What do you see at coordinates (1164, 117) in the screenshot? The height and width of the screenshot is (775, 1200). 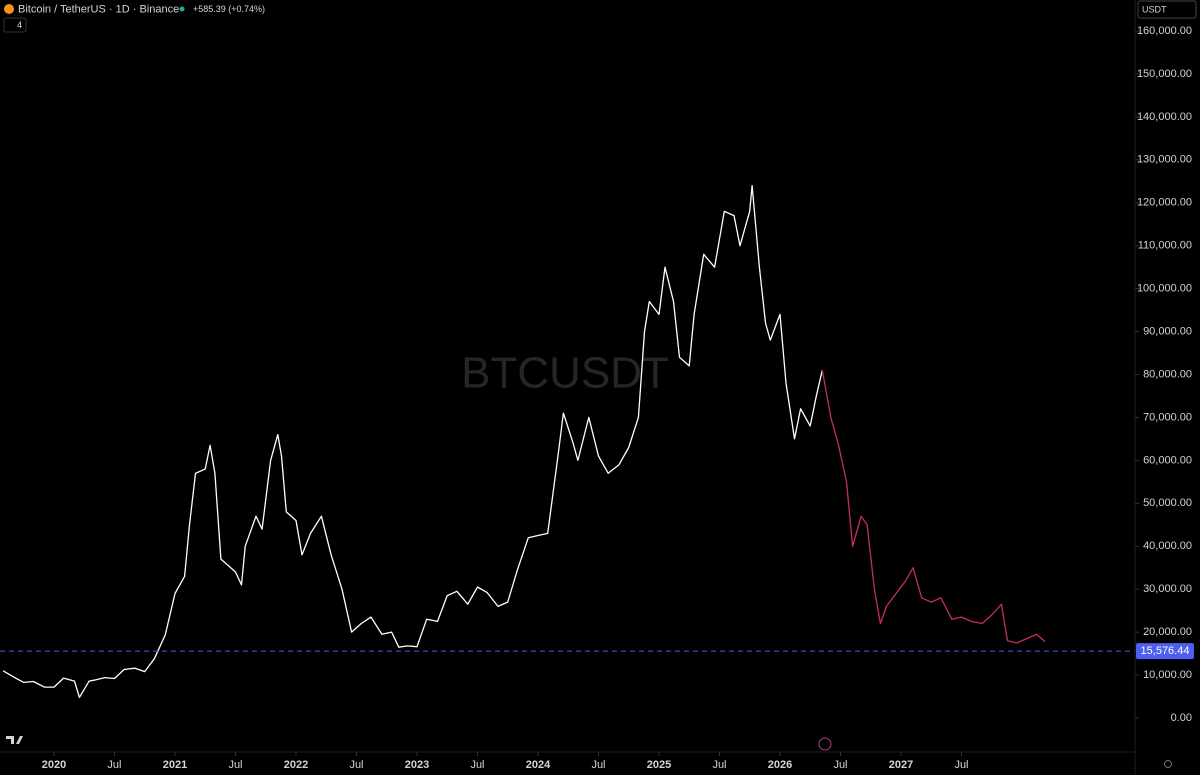 I see `y-tick-label: 140,000.00` at bounding box center [1164, 117].